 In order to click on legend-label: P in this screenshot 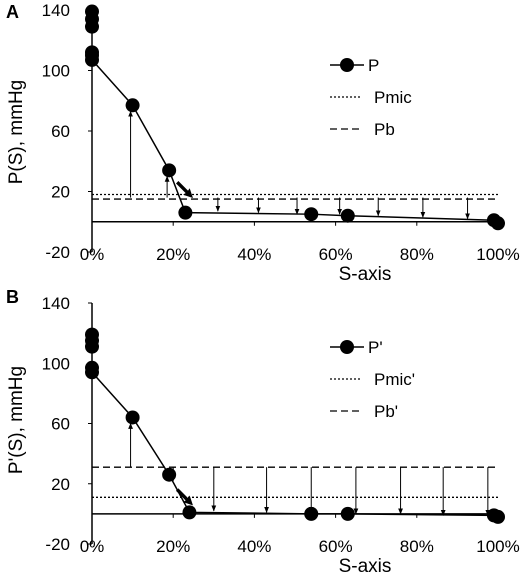, I will do `click(373, 65)`.